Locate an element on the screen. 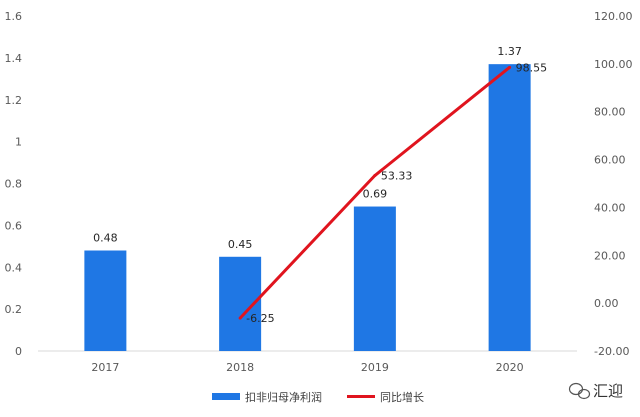 The height and width of the screenshot is (417, 640). left-axis: 0 0.2 0.4 0.6 0.8 1 1.2 1.4 1.6 is located at coordinates (14, 184).